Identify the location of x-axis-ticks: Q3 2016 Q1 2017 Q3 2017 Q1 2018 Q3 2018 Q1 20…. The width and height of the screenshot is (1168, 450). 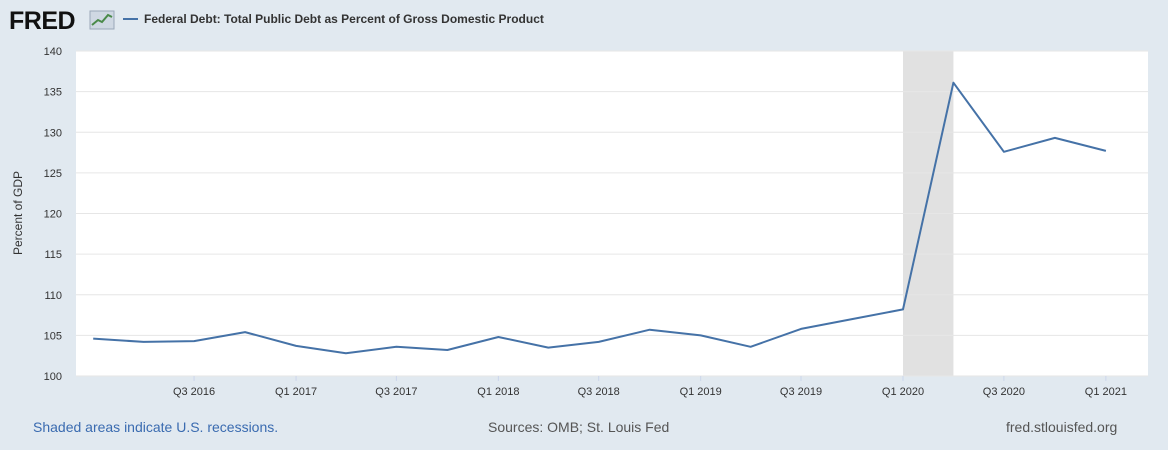
(650, 387).